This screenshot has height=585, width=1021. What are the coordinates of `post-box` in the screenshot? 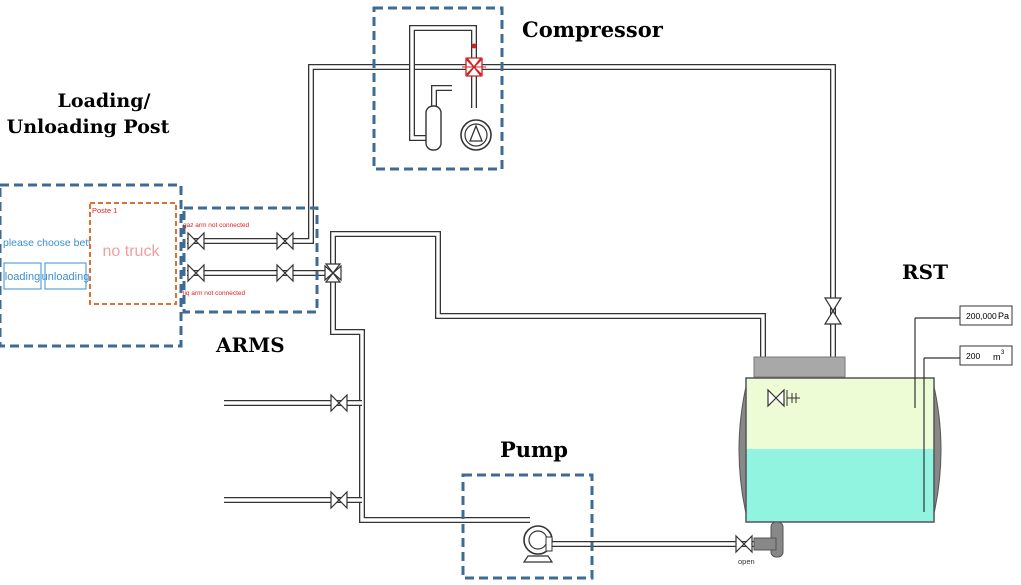 It's located at (91, 265).